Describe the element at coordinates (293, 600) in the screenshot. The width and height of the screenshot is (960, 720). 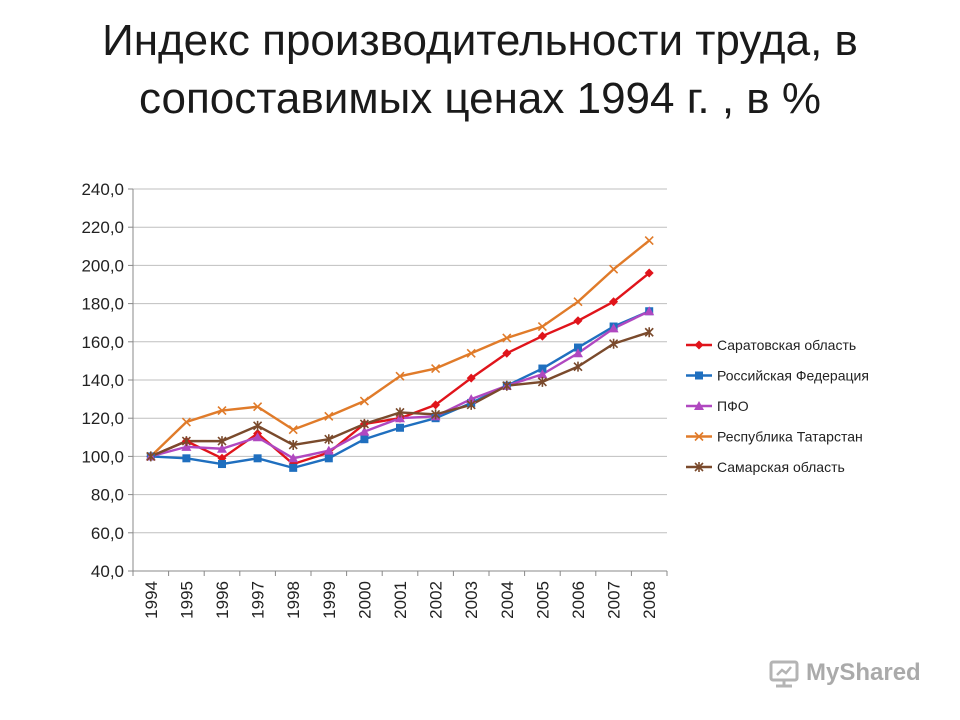
I see `x-tick-label: 1998` at that location.